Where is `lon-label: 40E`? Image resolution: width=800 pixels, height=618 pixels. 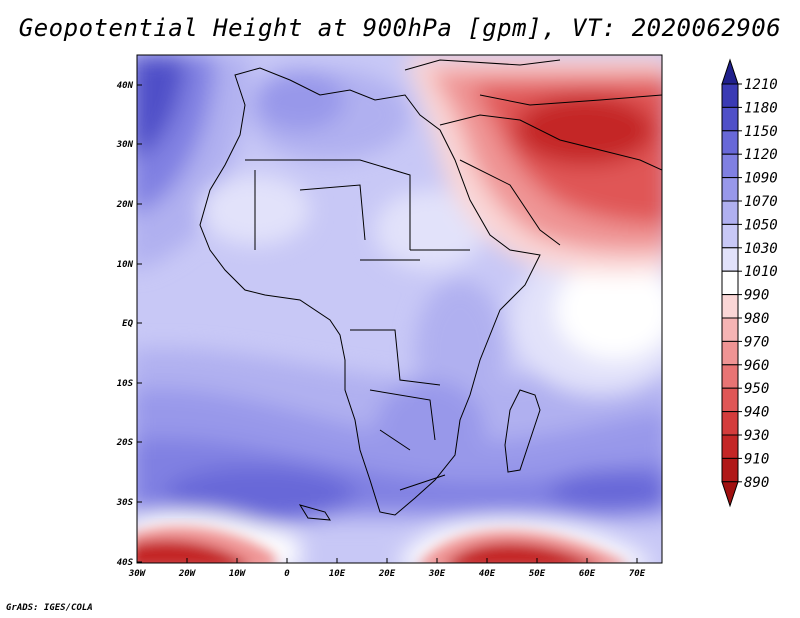
lon-label: 40E is located at coordinates (487, 574).